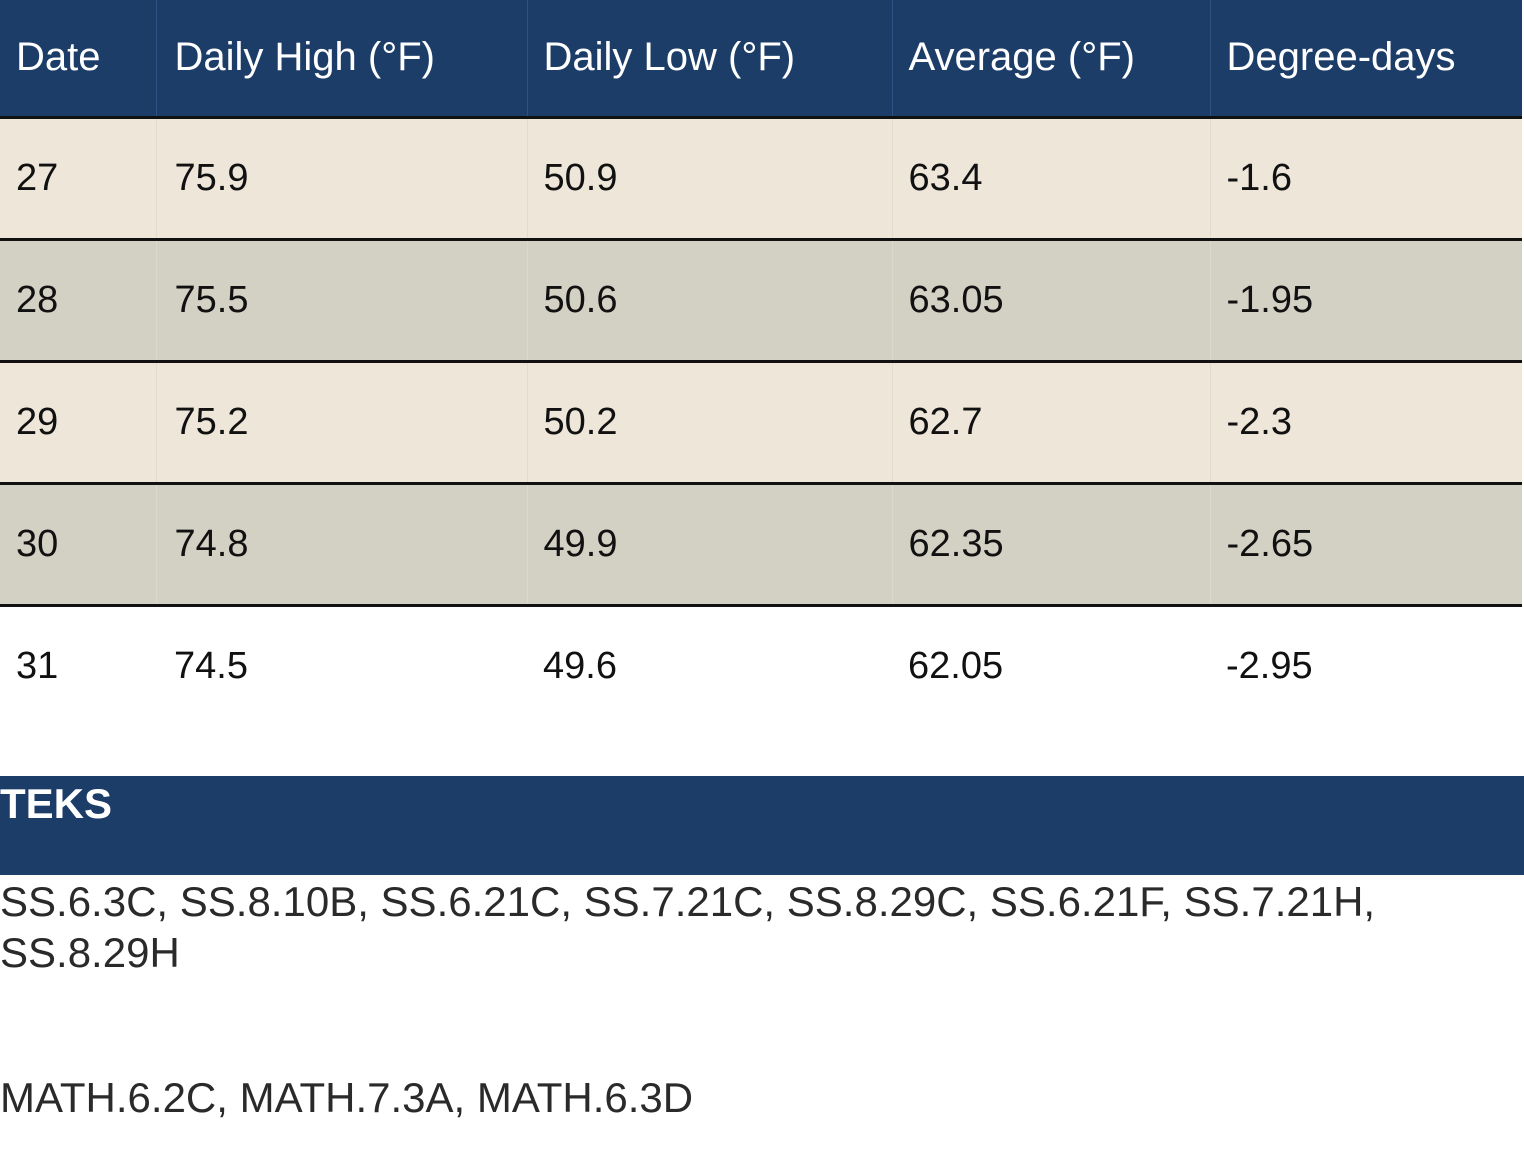 The height and width of the screenshot is (1152, 1524). I want to click on cell-average: 62.7, so click(1051, 423).